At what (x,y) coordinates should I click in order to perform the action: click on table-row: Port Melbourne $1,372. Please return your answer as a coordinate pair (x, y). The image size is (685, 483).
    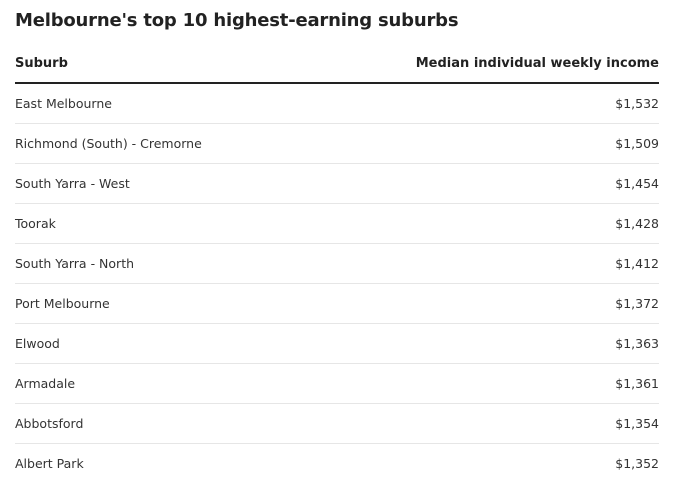
    Looking at the image, I should click on (337, 304).